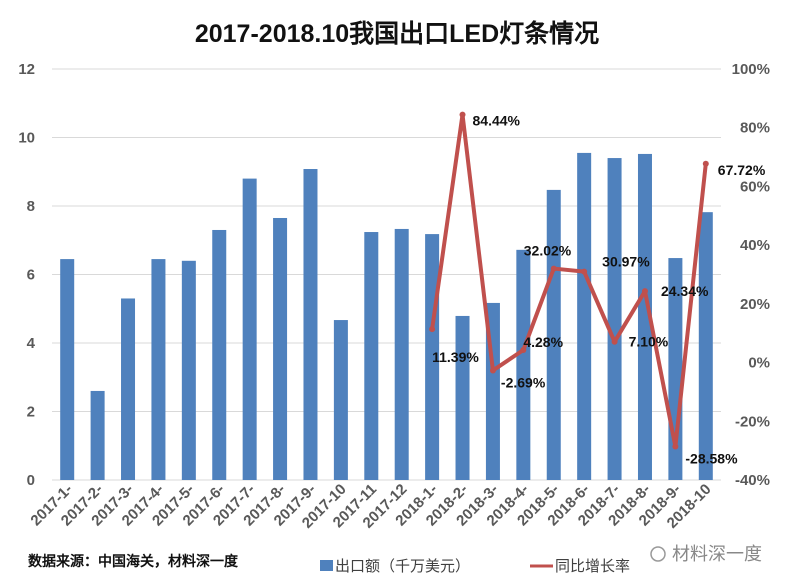 The width and height of the screenshot is (785, 588). What do you see at coordinates (523, 382) in the screenshot?
I see `data-label: -2.69%` at bounding box center [523, 382].